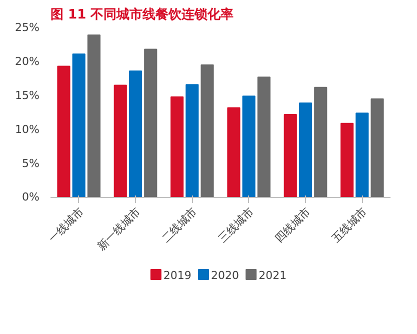  I want to click on y-tick-label: 25%, so click(27, 27).